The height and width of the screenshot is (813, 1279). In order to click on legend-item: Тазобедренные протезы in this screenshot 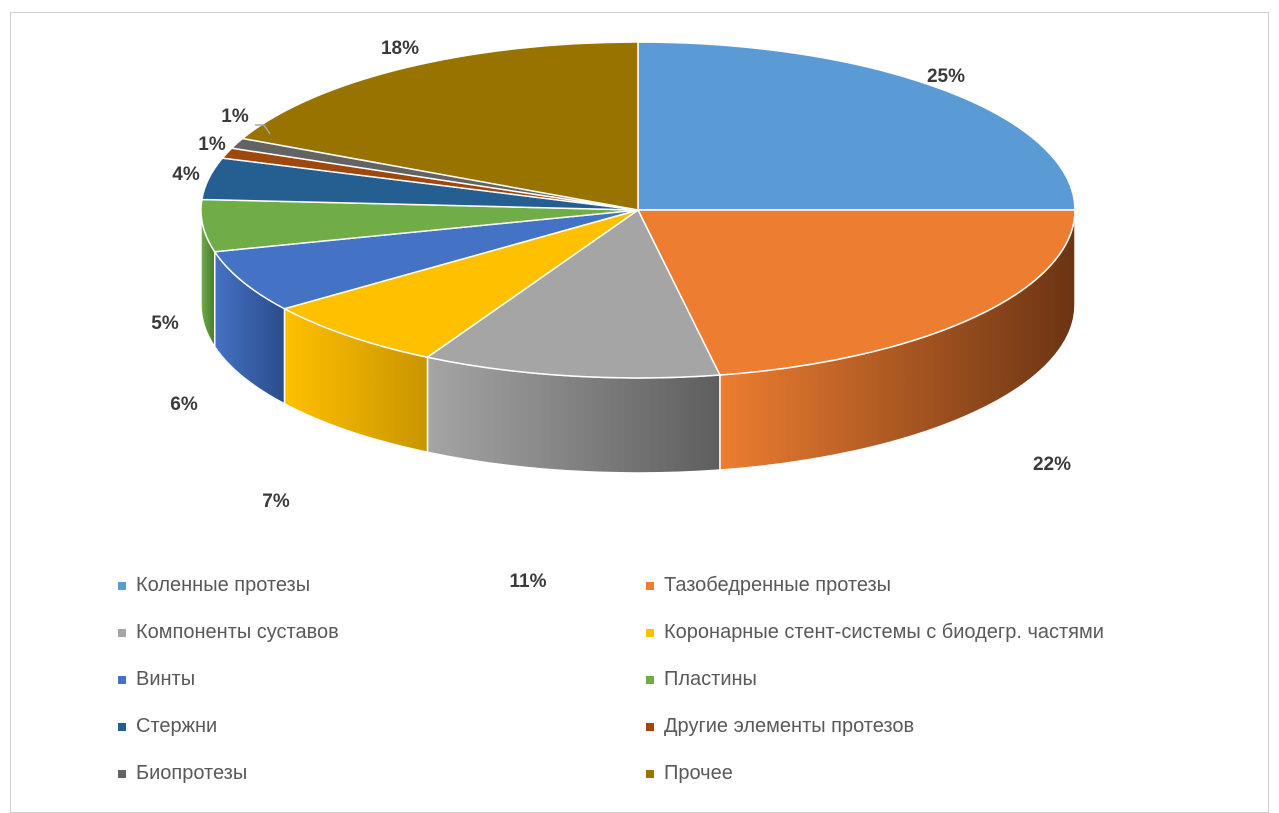, I will do `click(768, 585)`.